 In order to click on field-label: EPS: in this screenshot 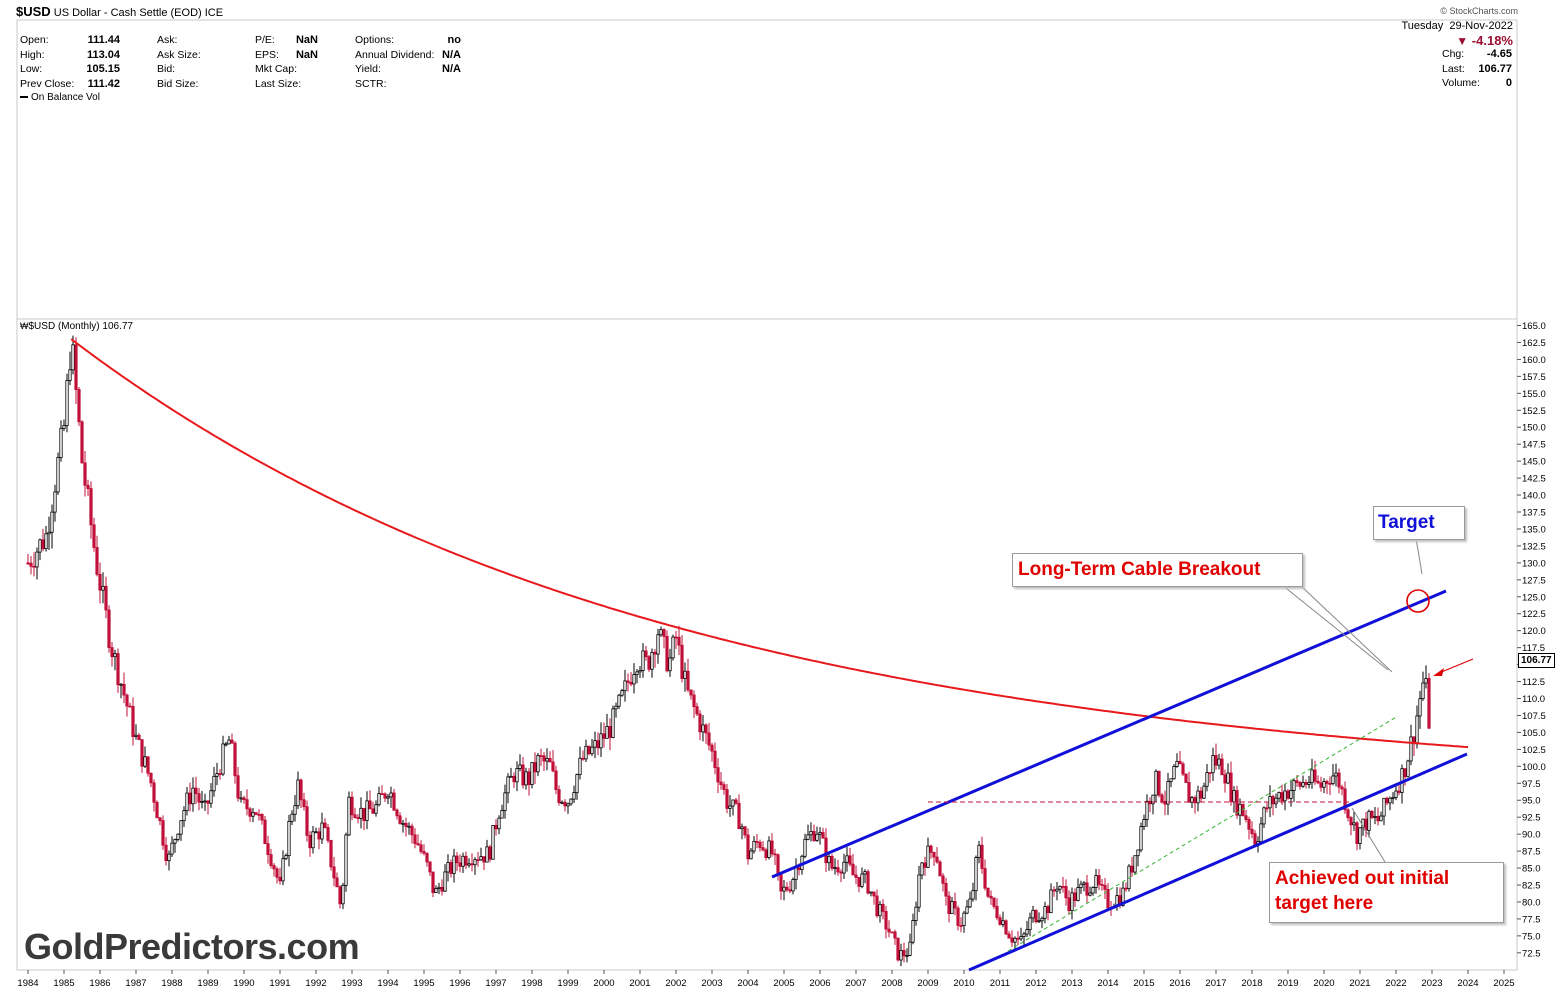, I will do `click(267, 54)`.